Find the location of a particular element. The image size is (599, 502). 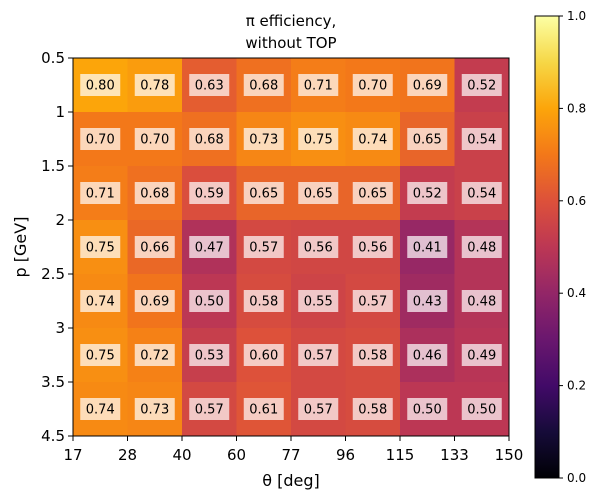

cell-value-label: 0.47 is located at coordinates (209, 248).